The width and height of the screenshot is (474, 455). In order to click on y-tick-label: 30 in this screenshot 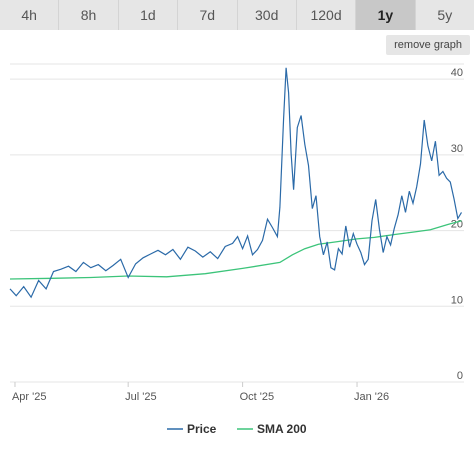, I will do `click(457, 149)`.